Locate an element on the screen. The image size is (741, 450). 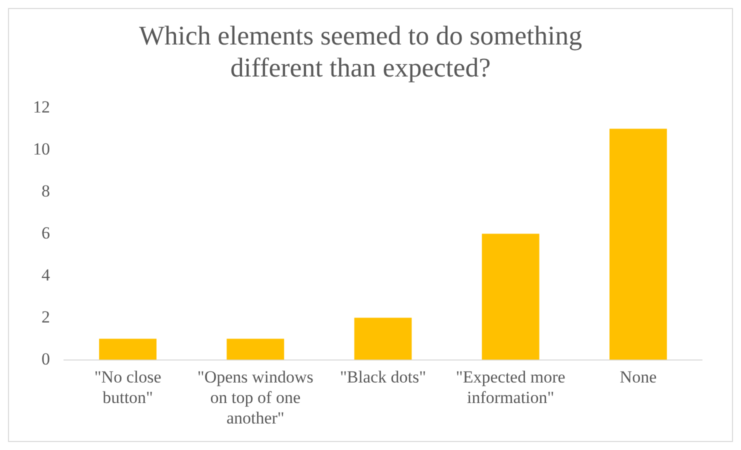
x-tick-label: None is located at coordinates (638, 376).